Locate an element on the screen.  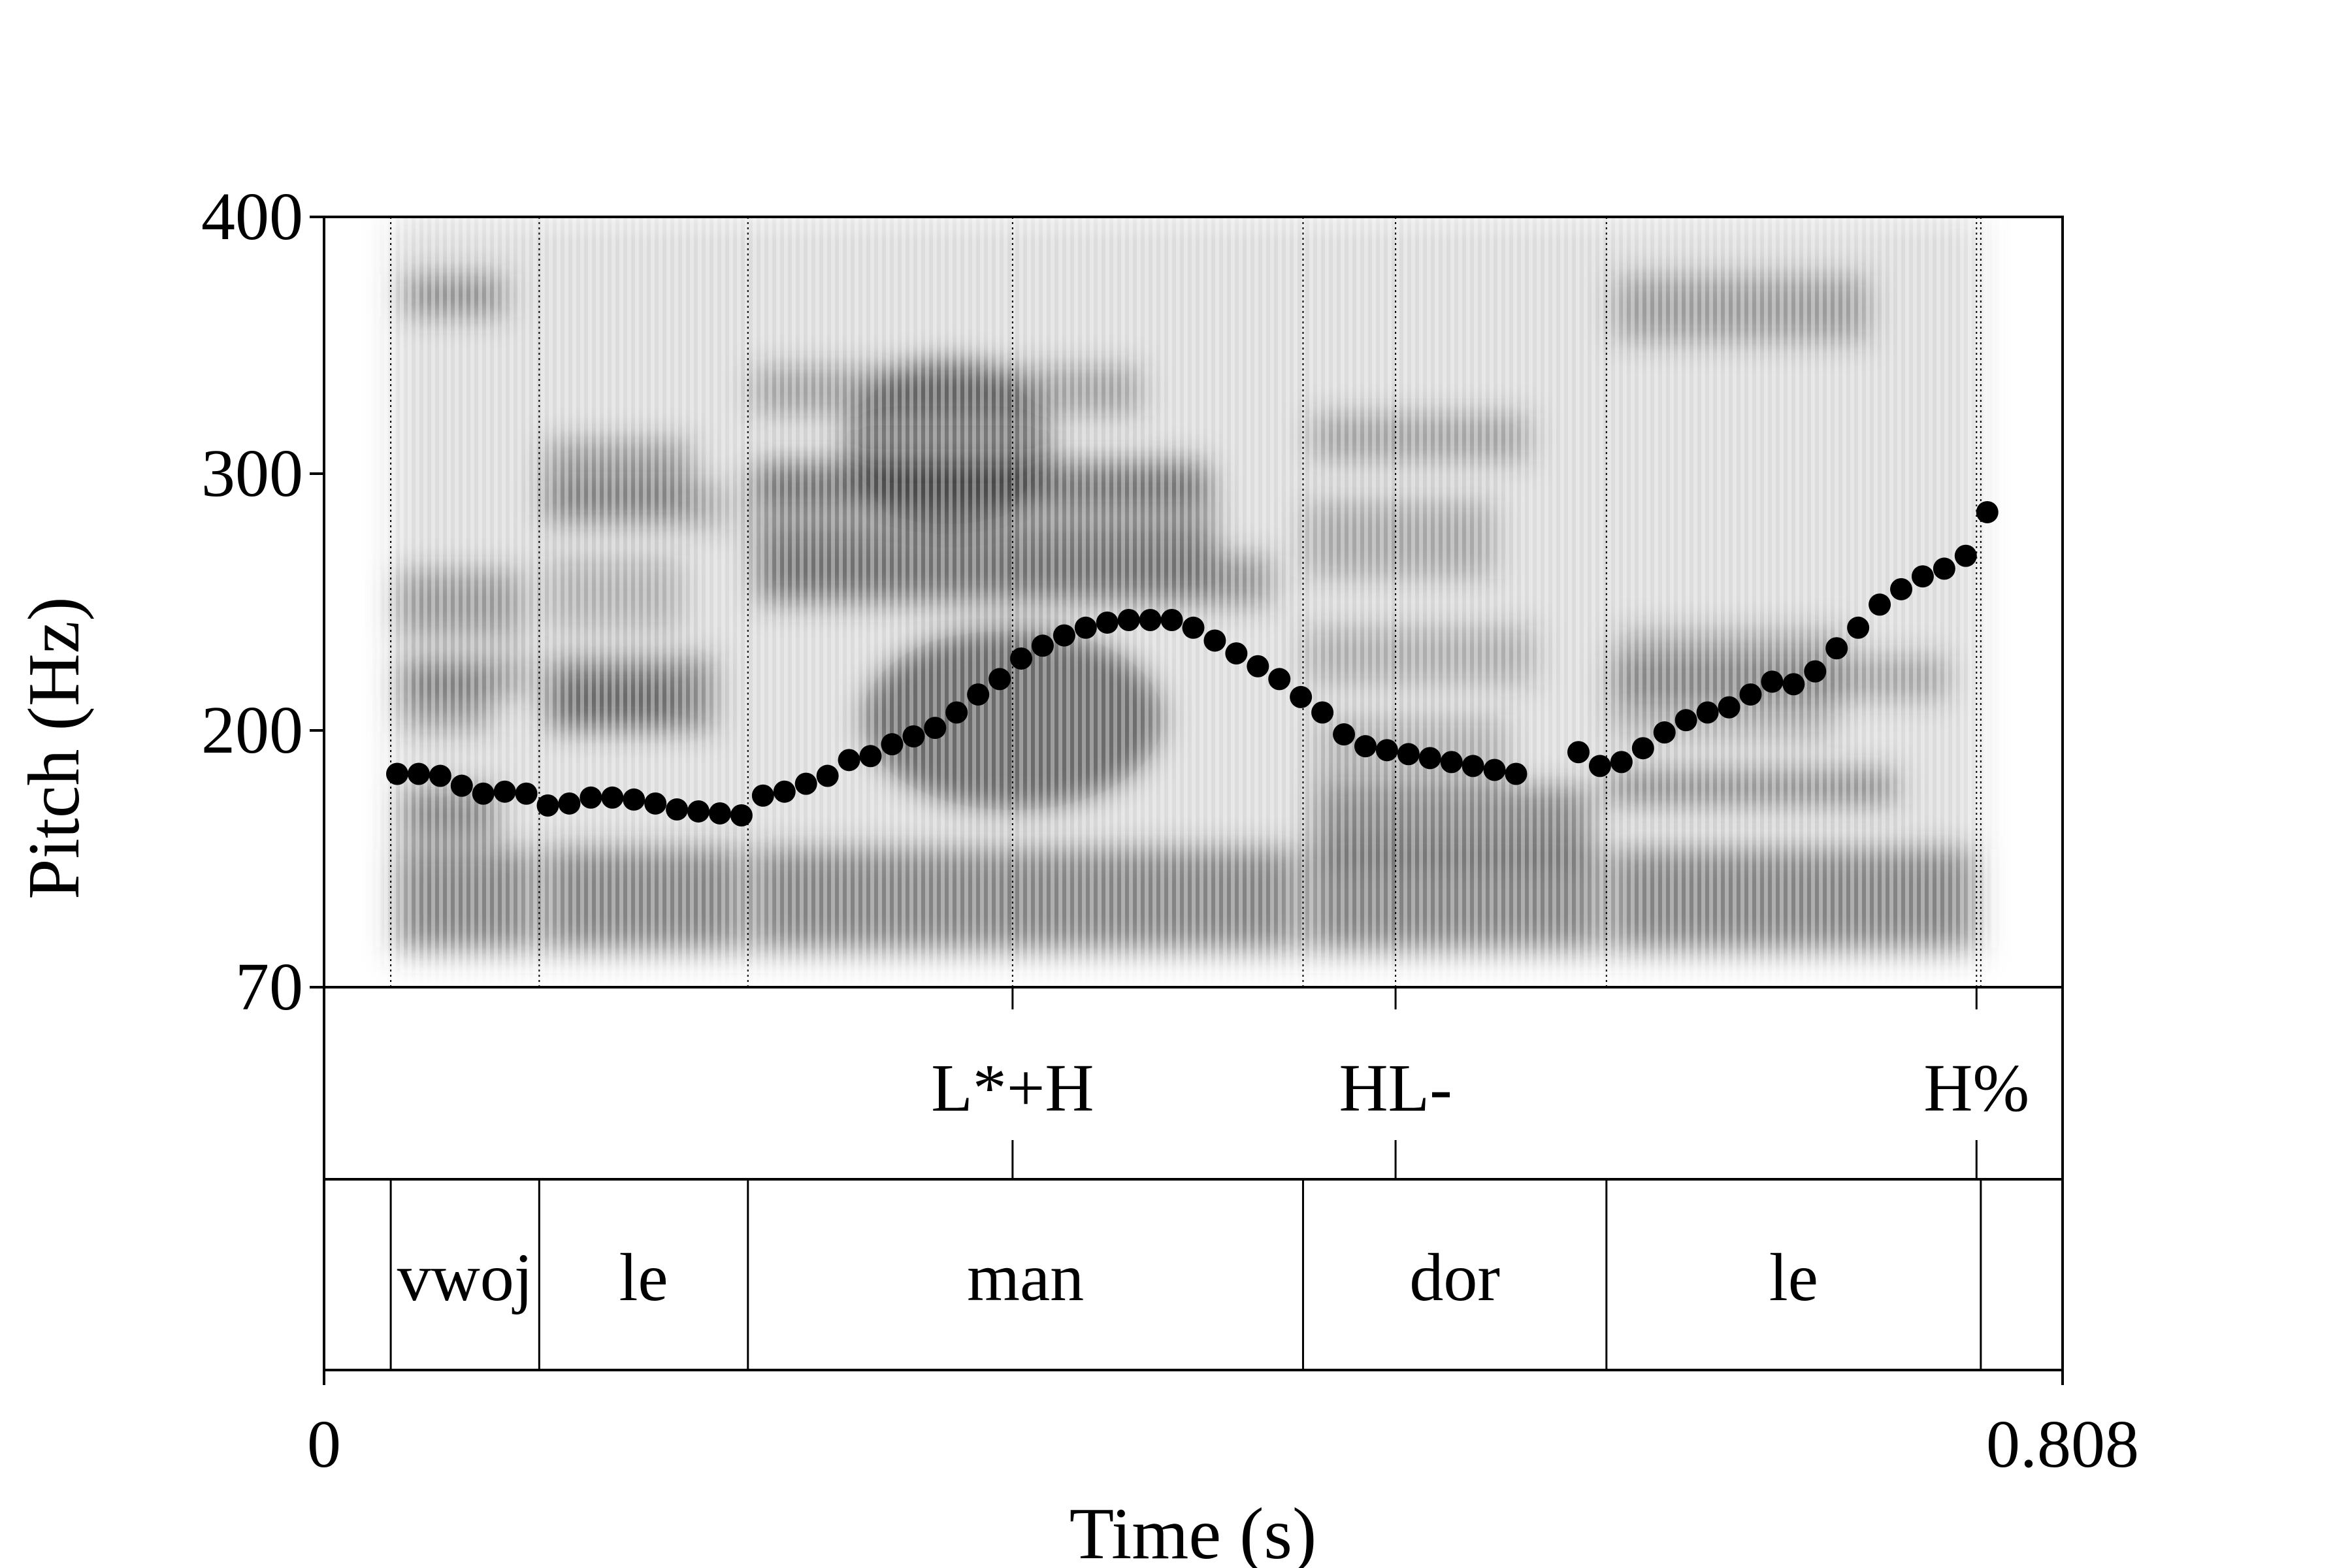
x-tick-label-start: 0 is located at coordinates (324, 1444).